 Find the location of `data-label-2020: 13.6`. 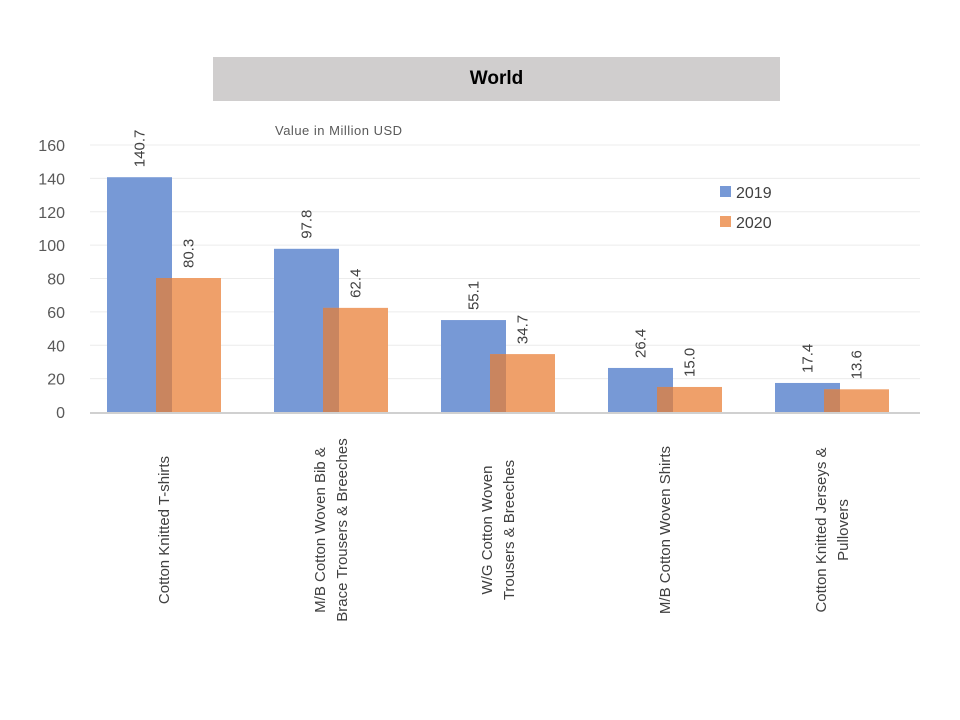

data-label-2020: 13.6 is located at coordinates (857, 364).